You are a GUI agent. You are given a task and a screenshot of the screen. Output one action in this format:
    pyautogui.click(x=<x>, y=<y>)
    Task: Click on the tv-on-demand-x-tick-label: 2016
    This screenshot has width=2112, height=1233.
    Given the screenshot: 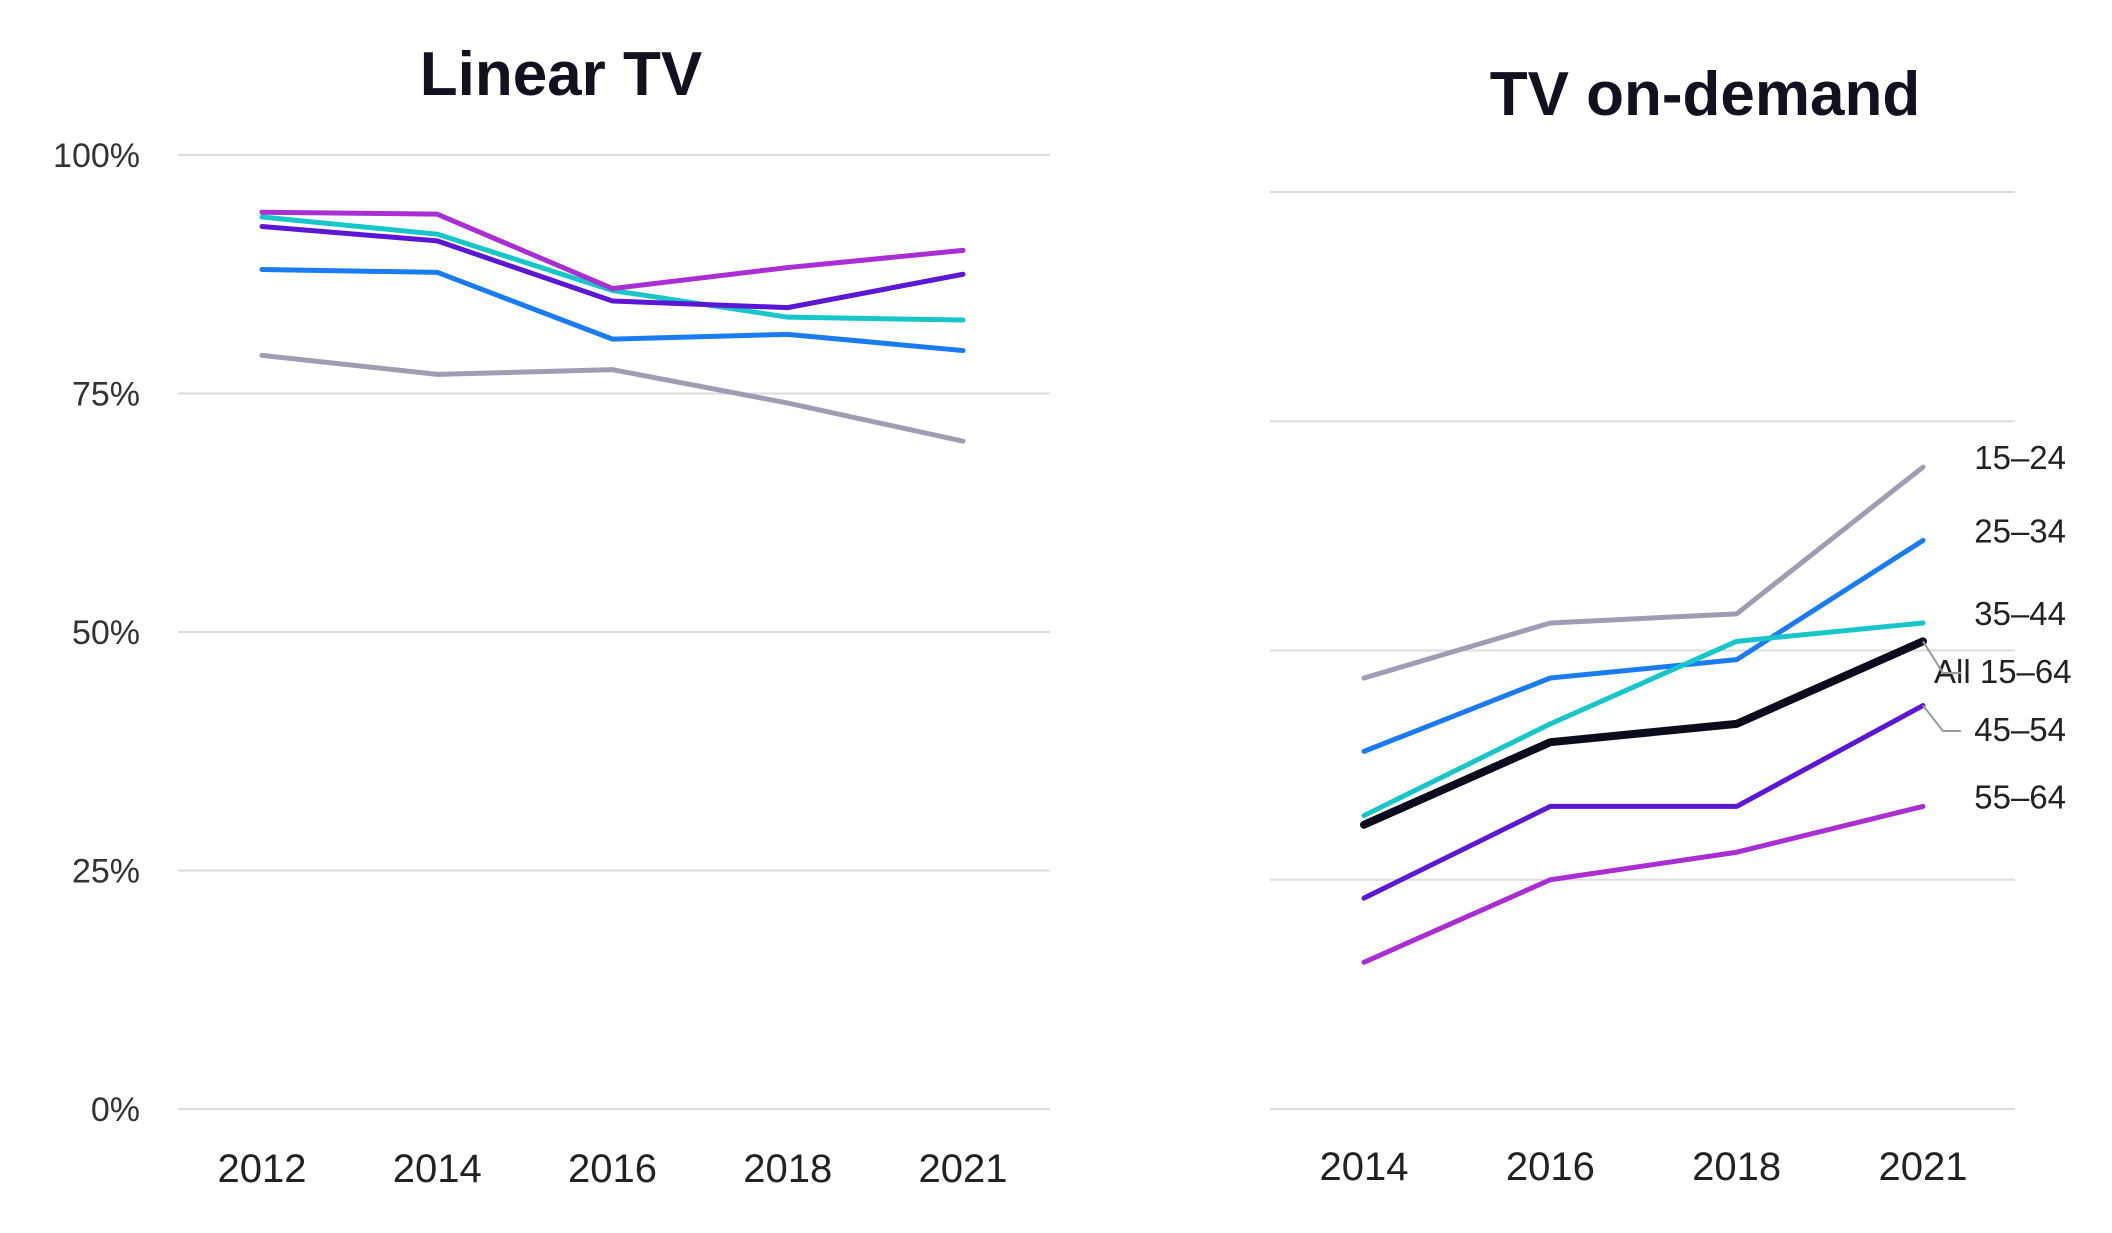 What is the action you would take?
    pyautogui.click(x=1550, y=1167)
    